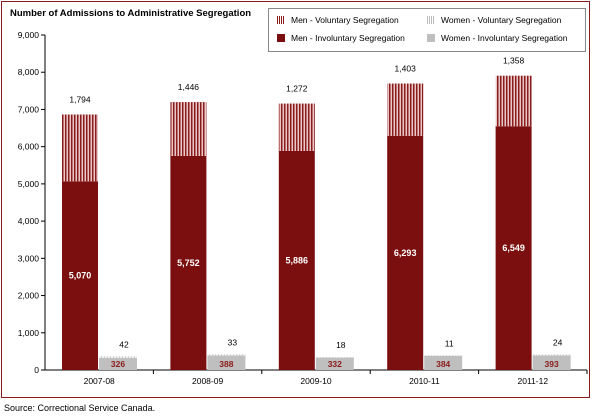  I want to click on legend-swatch-women-involuntary, so click(431, 38).